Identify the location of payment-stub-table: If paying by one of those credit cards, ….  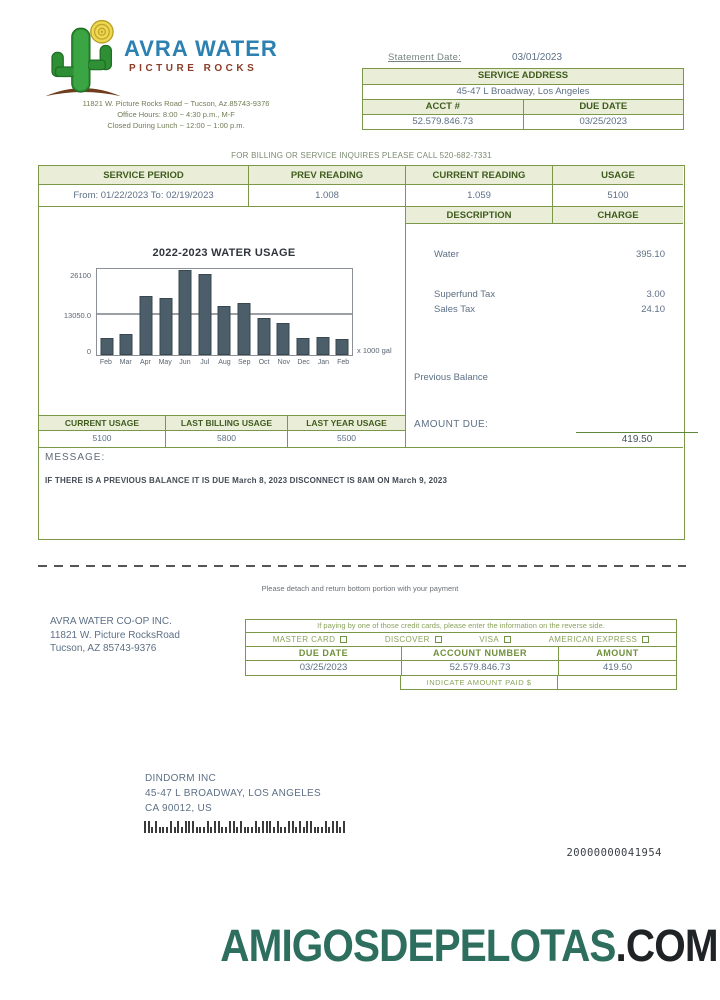
(461, 647).